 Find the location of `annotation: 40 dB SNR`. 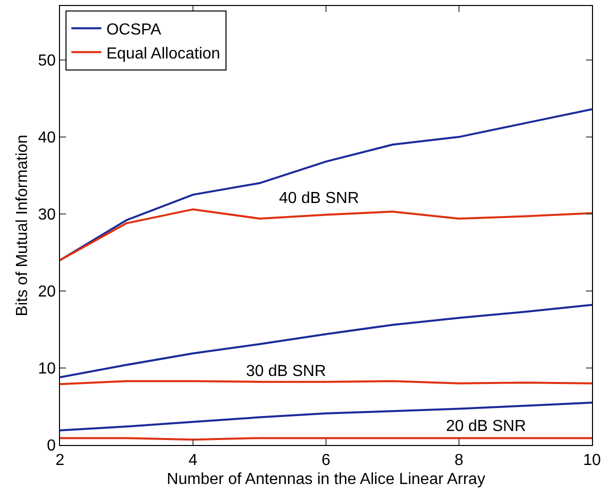

annotation: 40 dB SNR is located at coordinates (319, 198).